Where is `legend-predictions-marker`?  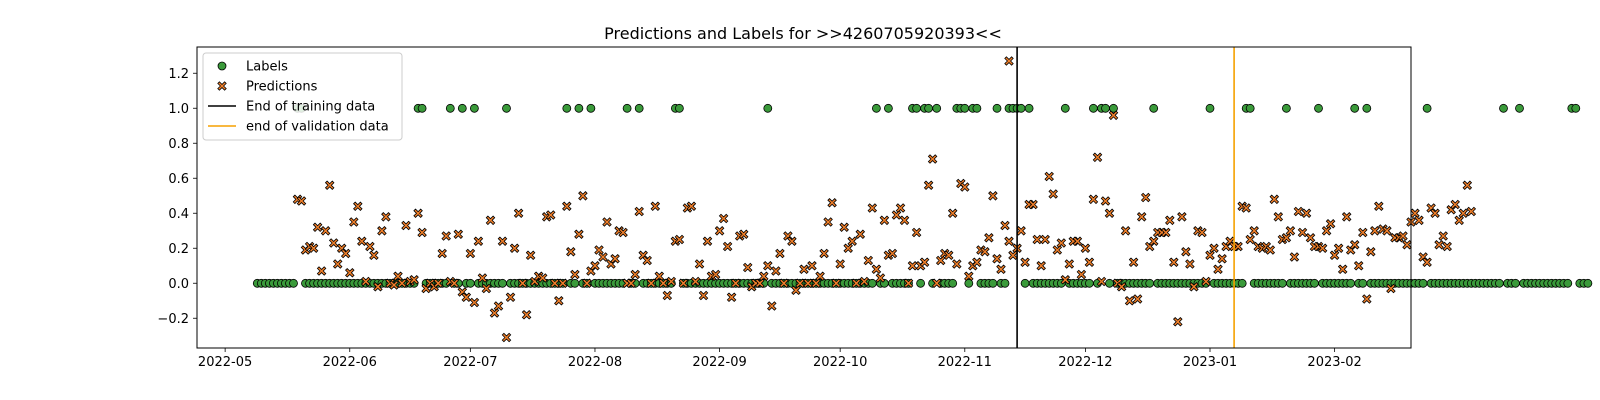 legend-predictions-marker is located at coordinates (222, 86).